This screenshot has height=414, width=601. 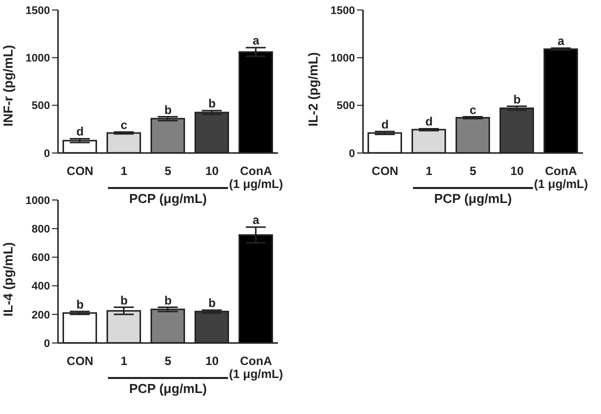 I want to click on y-axis-title: IL-2 (pg/mL), so click(x=313, y=89).